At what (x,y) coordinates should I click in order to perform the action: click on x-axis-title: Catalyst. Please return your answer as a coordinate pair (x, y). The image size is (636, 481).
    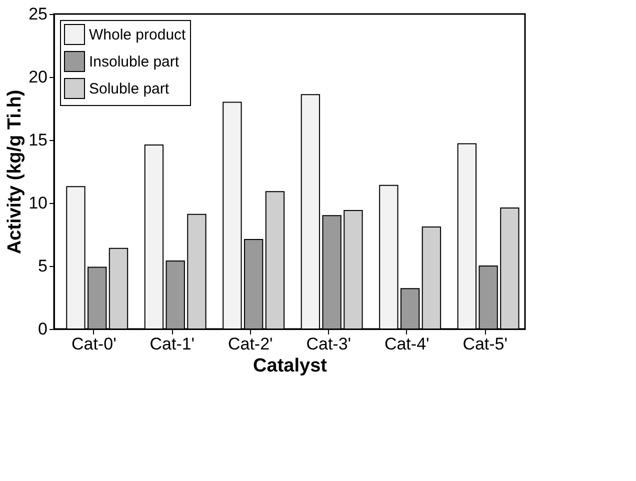
    Looking at the image, I should click on (290, 366).